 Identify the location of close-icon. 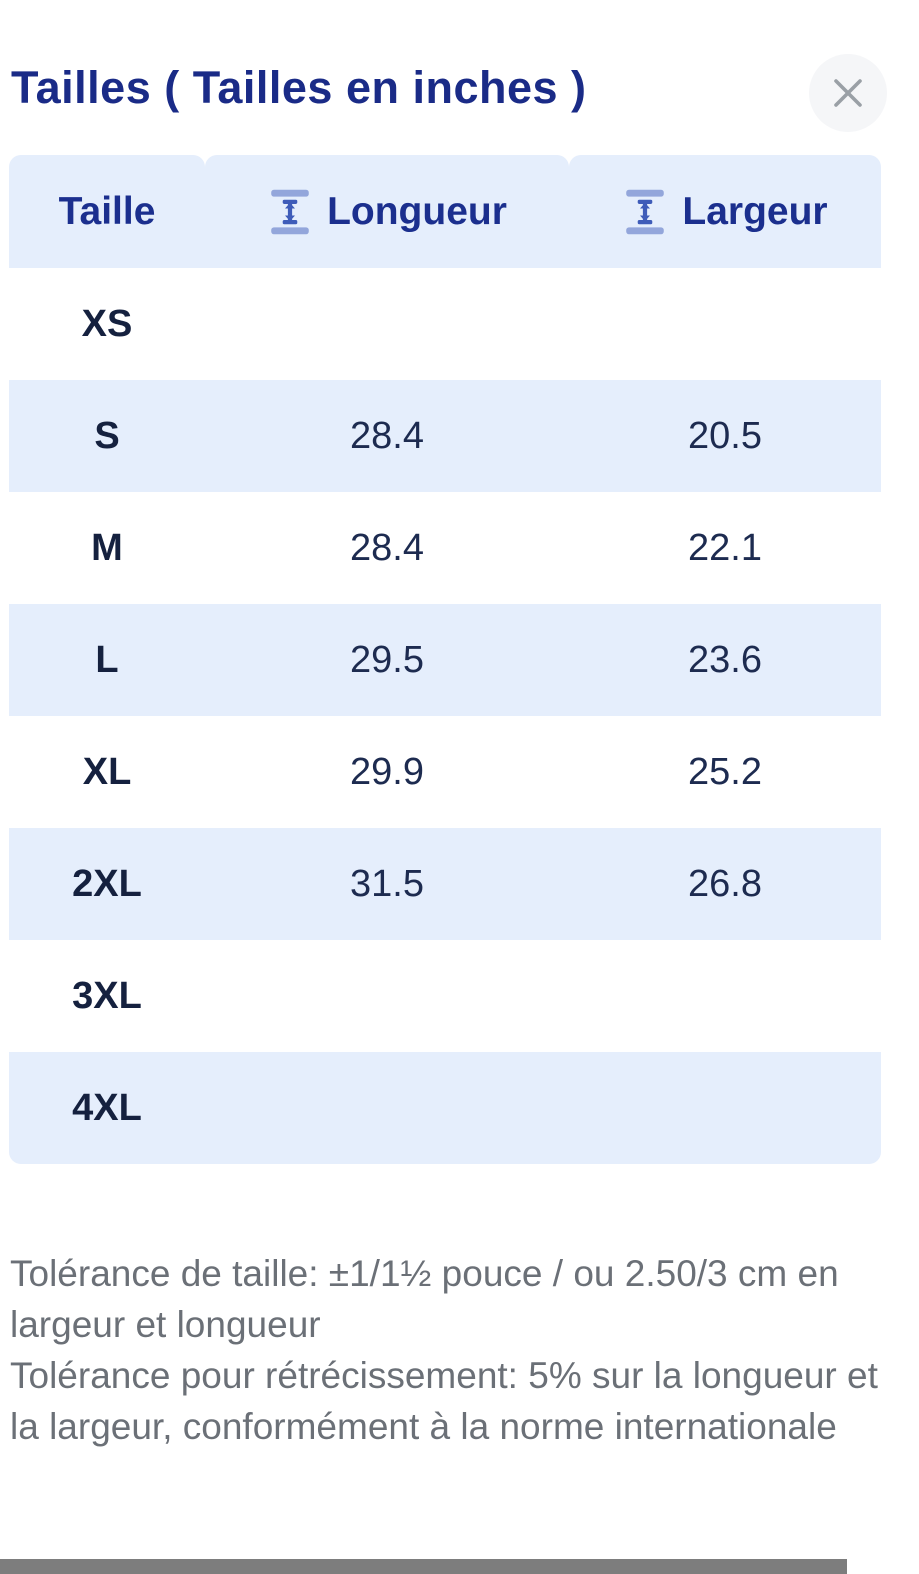
(848, 93).